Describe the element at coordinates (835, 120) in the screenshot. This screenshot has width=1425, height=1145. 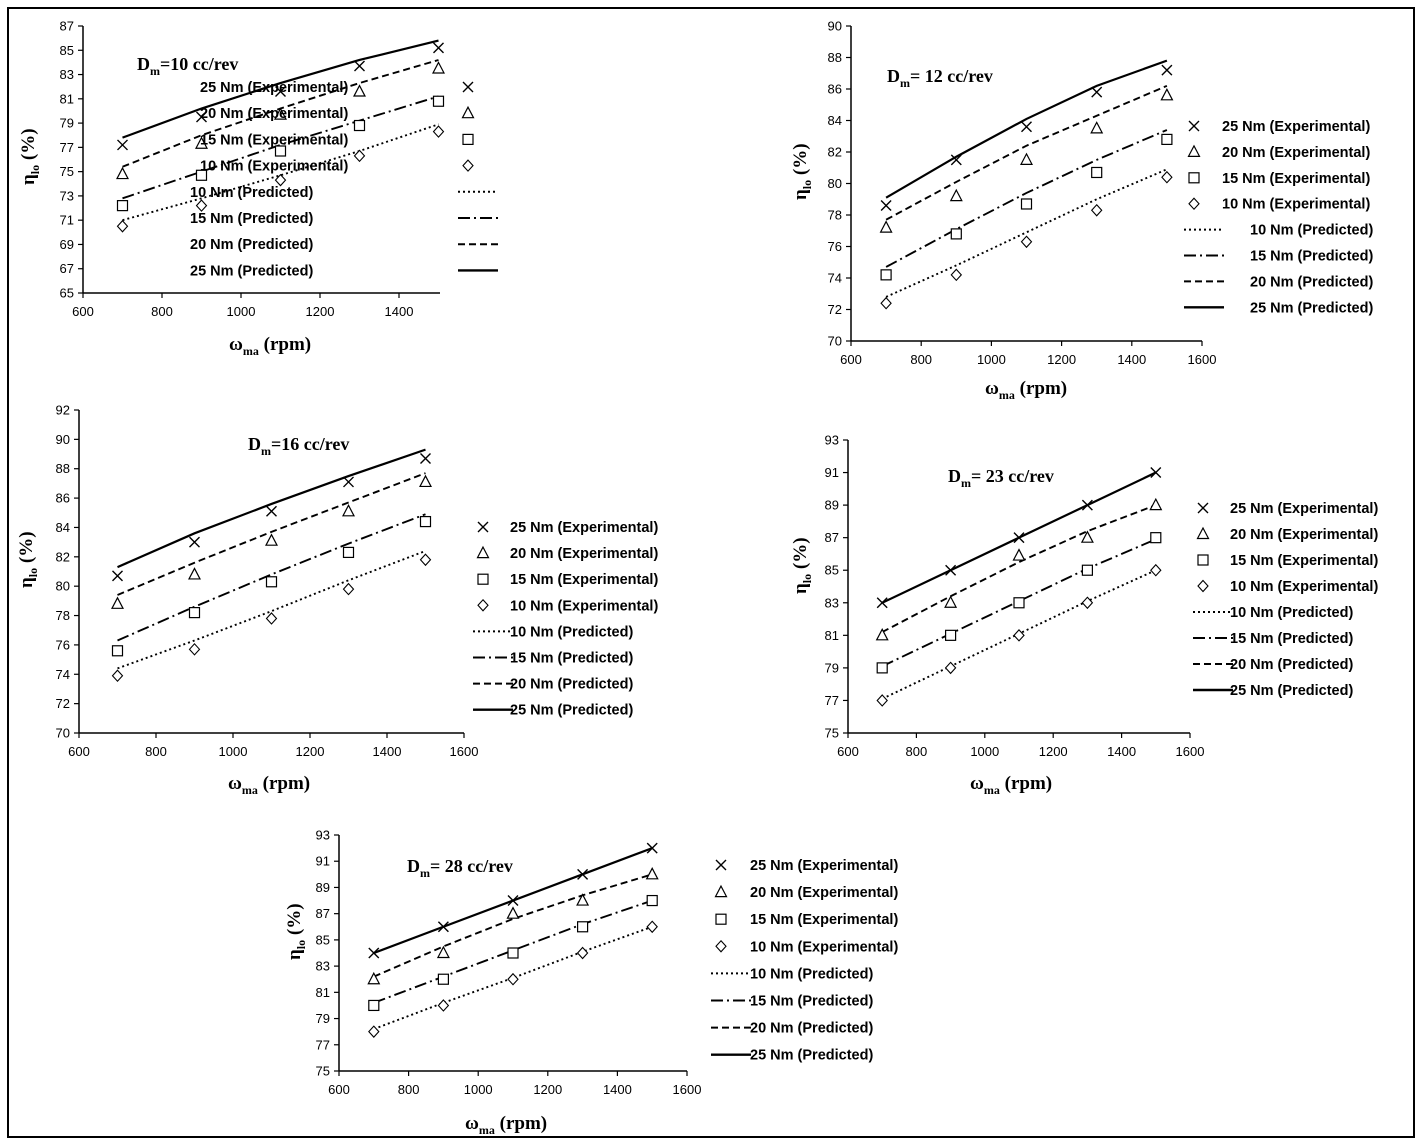
I see `y-tick-label: 84` at that location.